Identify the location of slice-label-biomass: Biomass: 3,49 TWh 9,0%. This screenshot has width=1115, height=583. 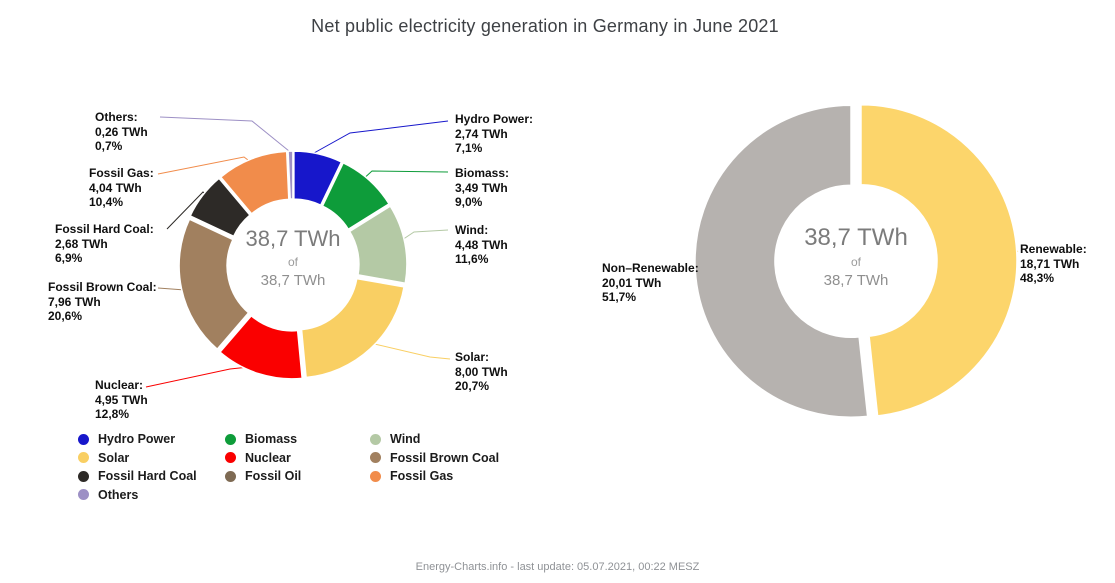
(482, 188).